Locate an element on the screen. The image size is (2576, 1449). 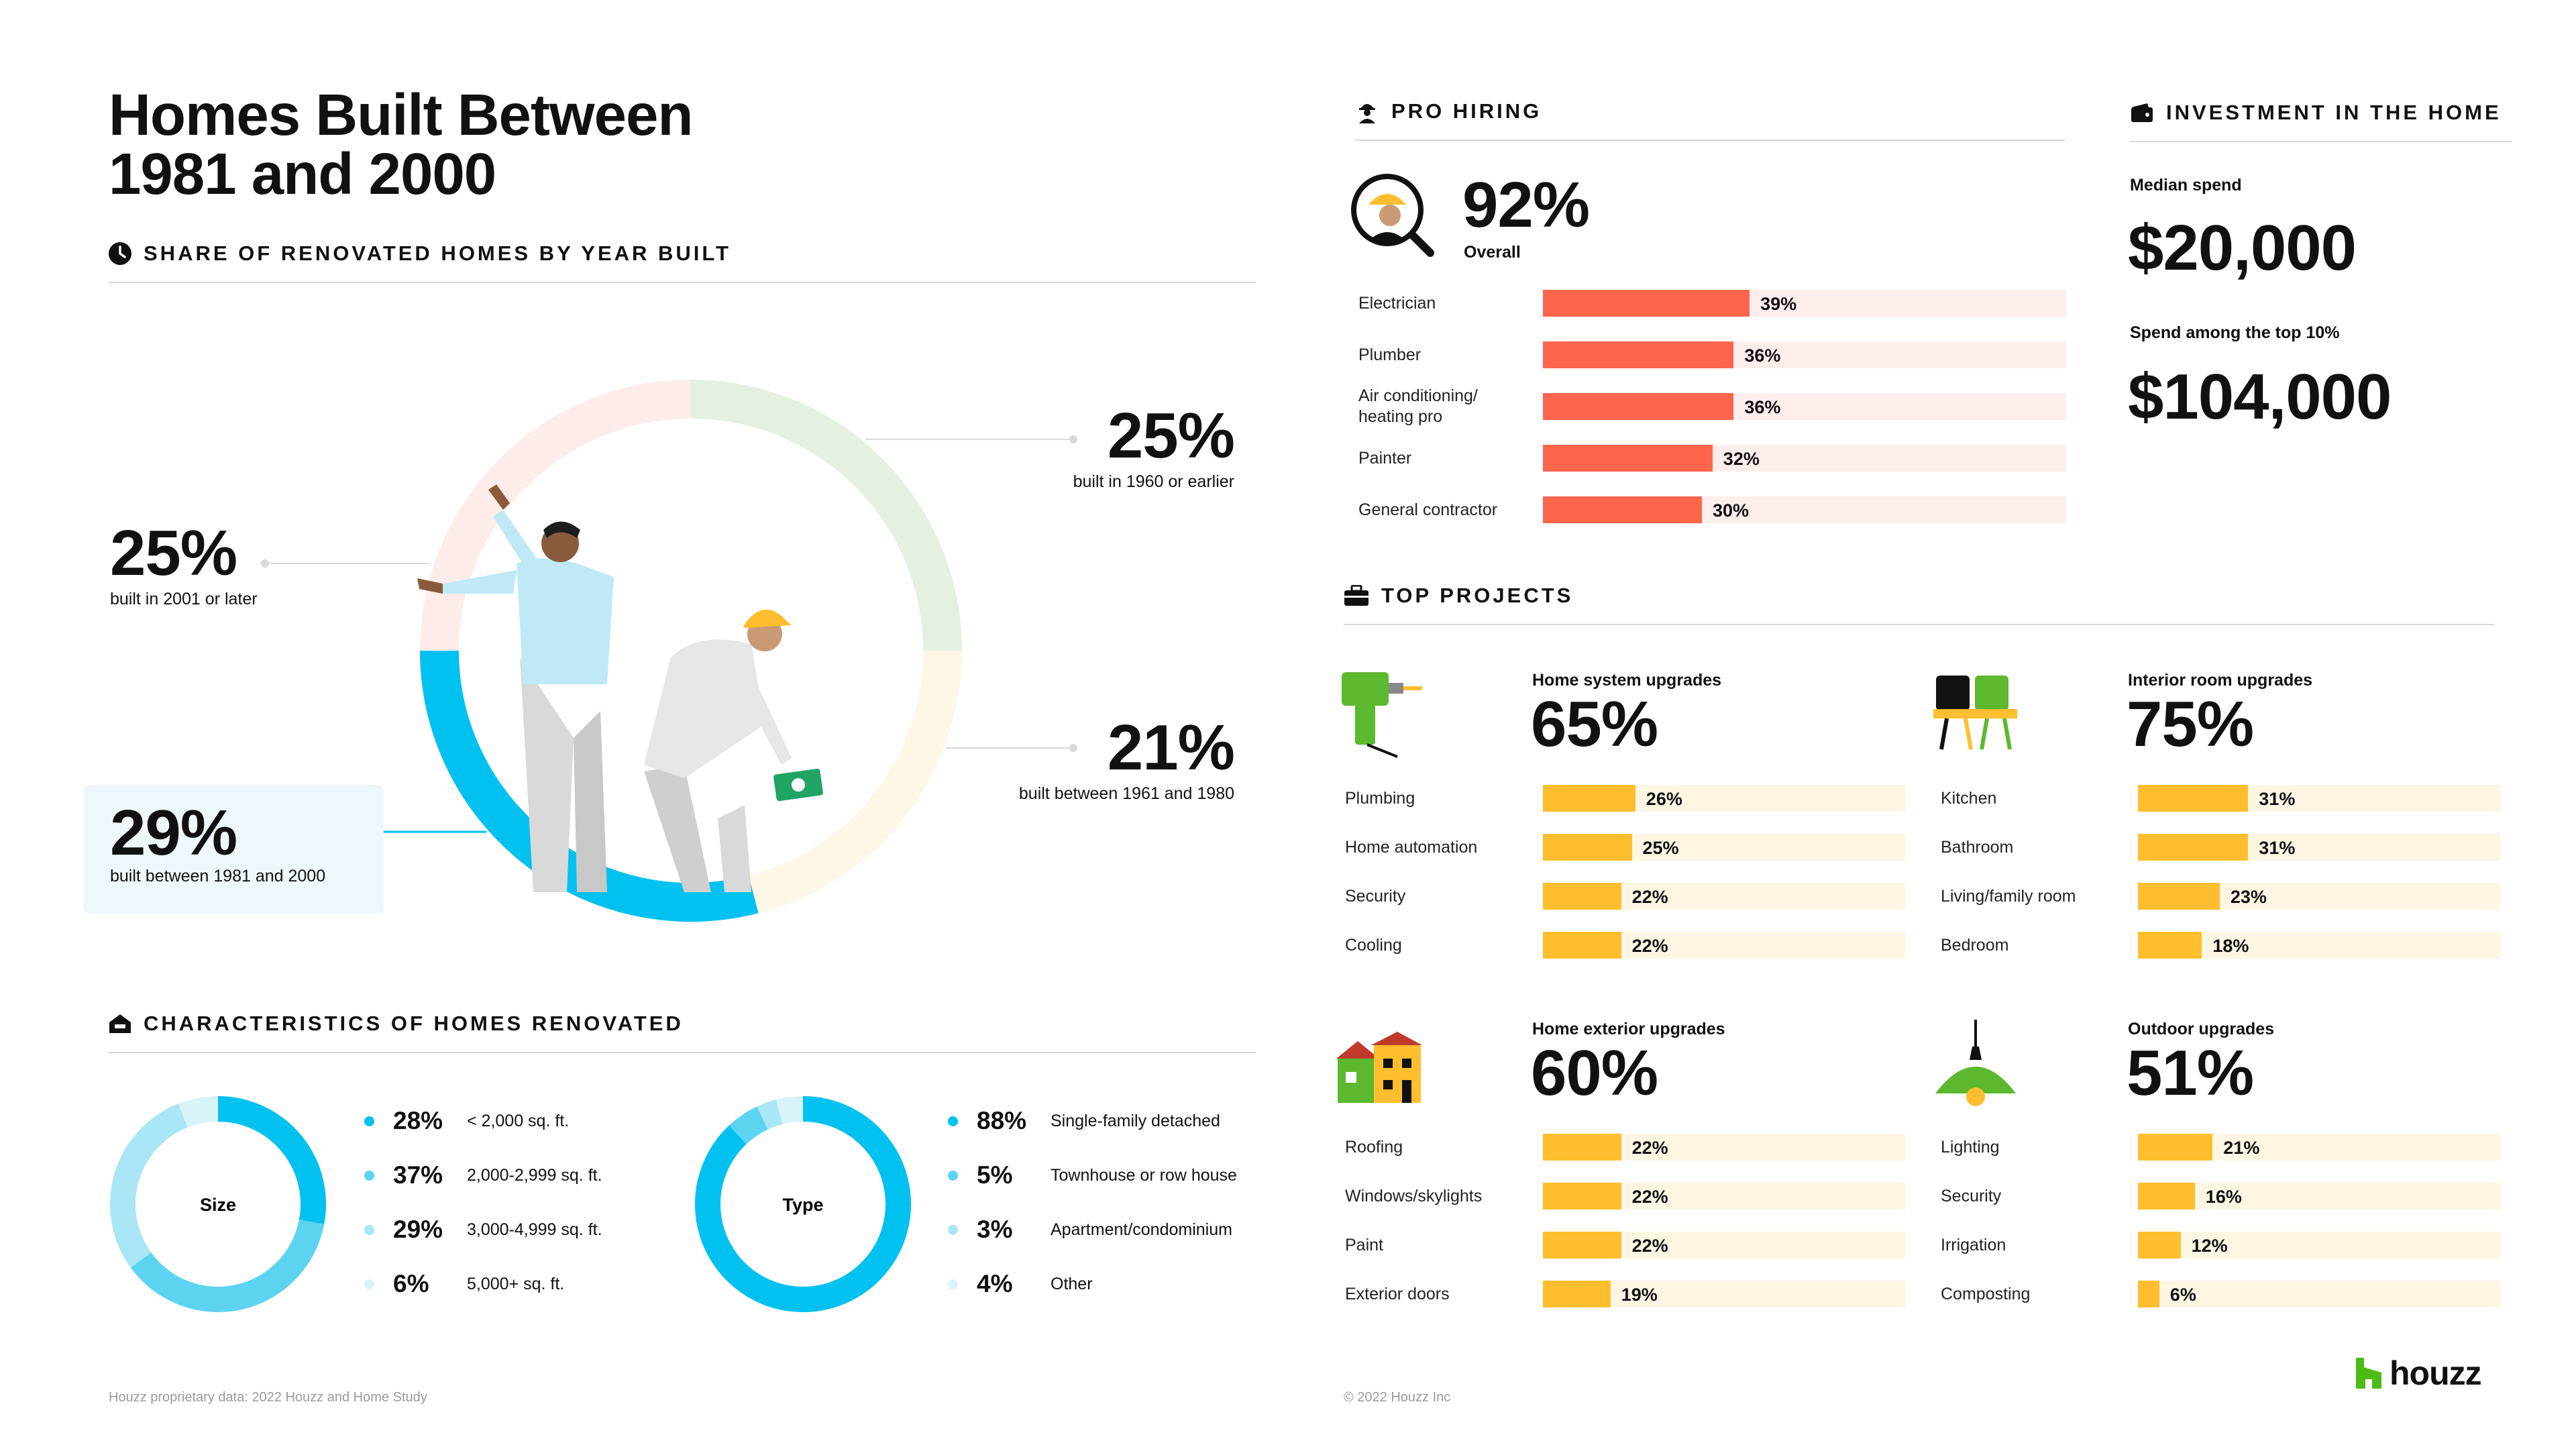
outdoor-bar-value: 16% is located at coordinates (2223, 1197).